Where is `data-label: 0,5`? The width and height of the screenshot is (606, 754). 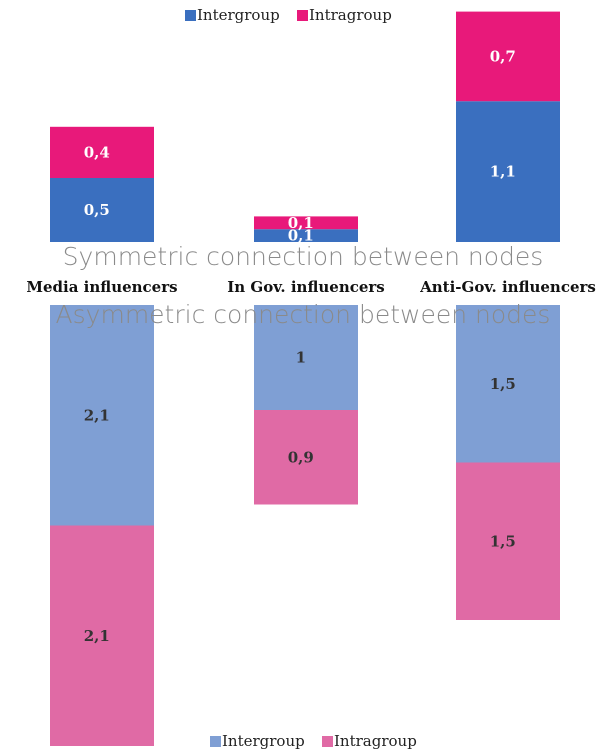 data-label: 0,5 is located at coordinates (97, 210).